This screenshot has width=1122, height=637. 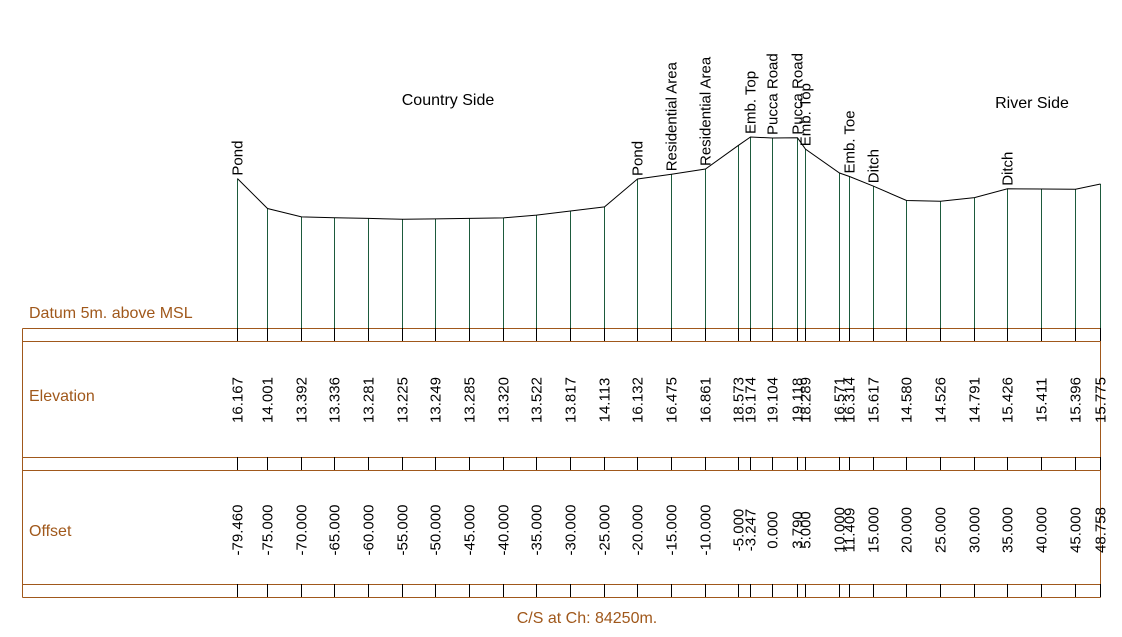 What do you see at coordinates (941, 400) in the screenshot?
I see `elevation-value: 14.526` at bounding box center [941, 400].